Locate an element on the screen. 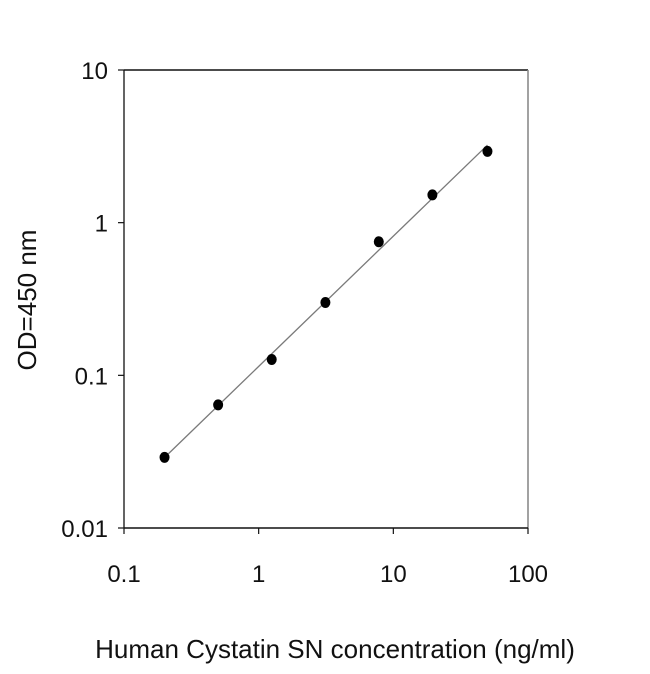 The image size is (650, 674). y-tick-label: 0.01 is located at coordinates (84, 529).